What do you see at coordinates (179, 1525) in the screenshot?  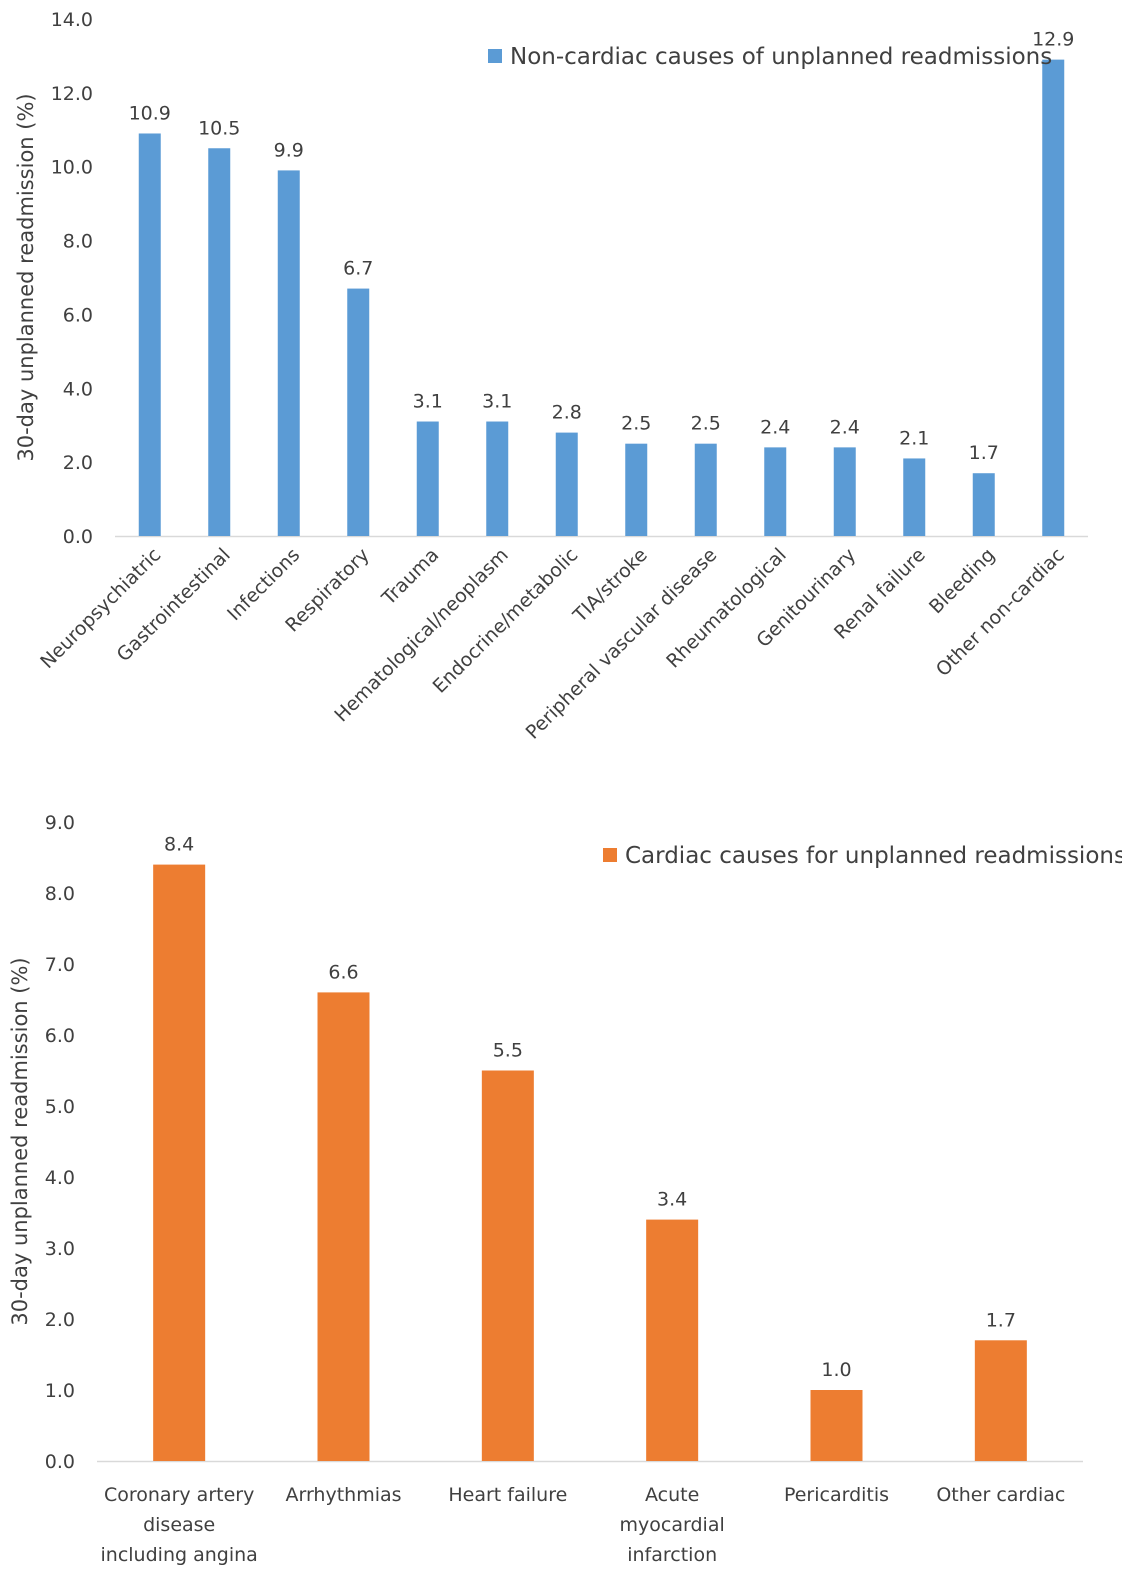 I see `category-label: Coronary artery disease including angina` at bounding box center [179, 1525].